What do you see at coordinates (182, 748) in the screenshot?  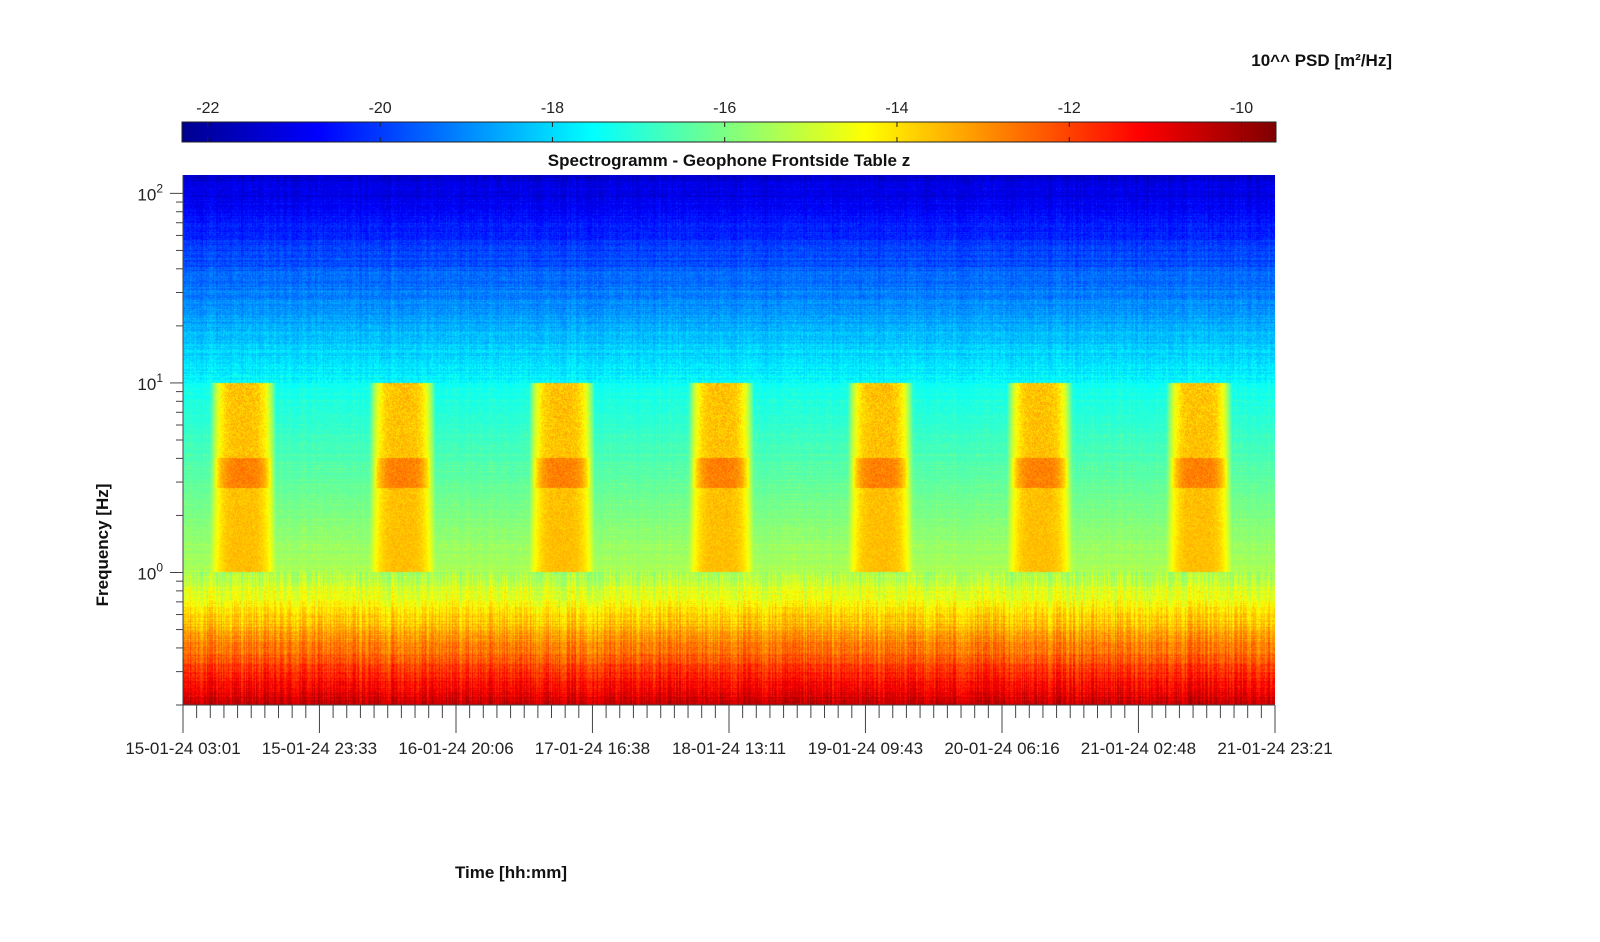 I see `x-tick-label: 15-01-24 03:01` at bounding box center [182, 748].